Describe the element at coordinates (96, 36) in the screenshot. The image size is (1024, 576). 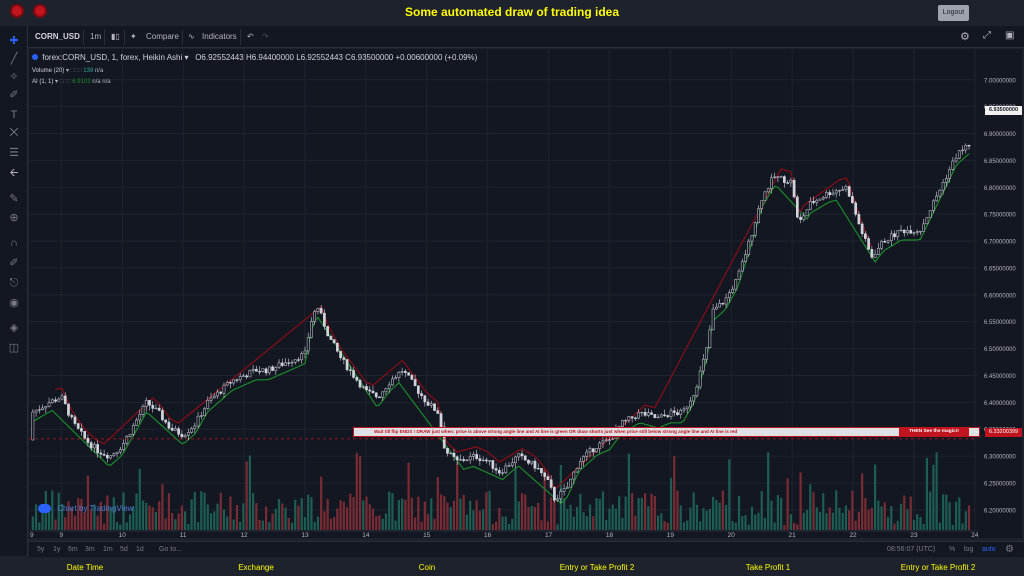
I see `interval-button: 1m` at that location.